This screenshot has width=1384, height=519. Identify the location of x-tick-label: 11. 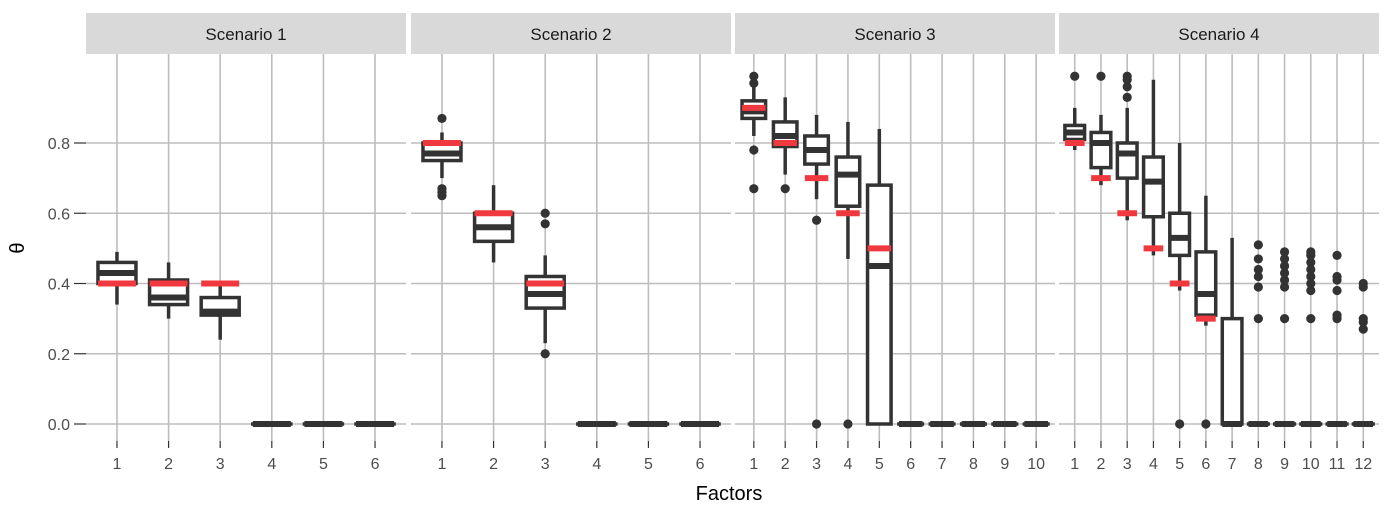
(1337, 464).